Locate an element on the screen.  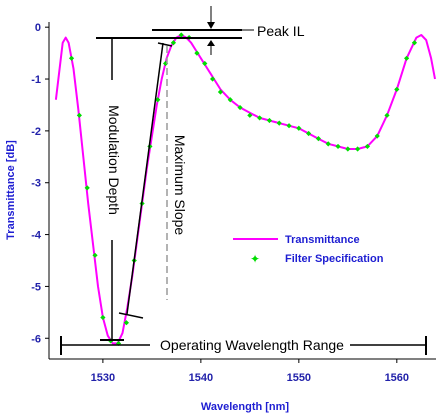
x-tick-label: 1560 is located at coordinates (397, 378).